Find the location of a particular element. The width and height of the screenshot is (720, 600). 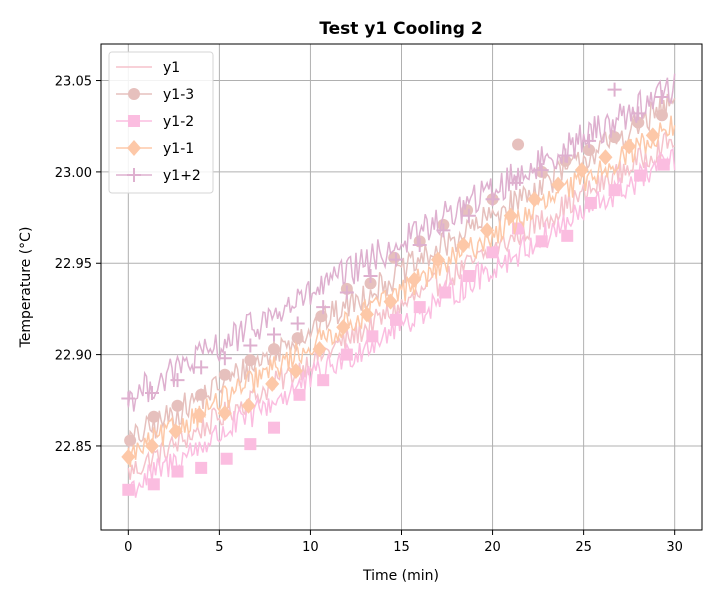

legend-label: y1-1 is located at coordinates (178, 149).